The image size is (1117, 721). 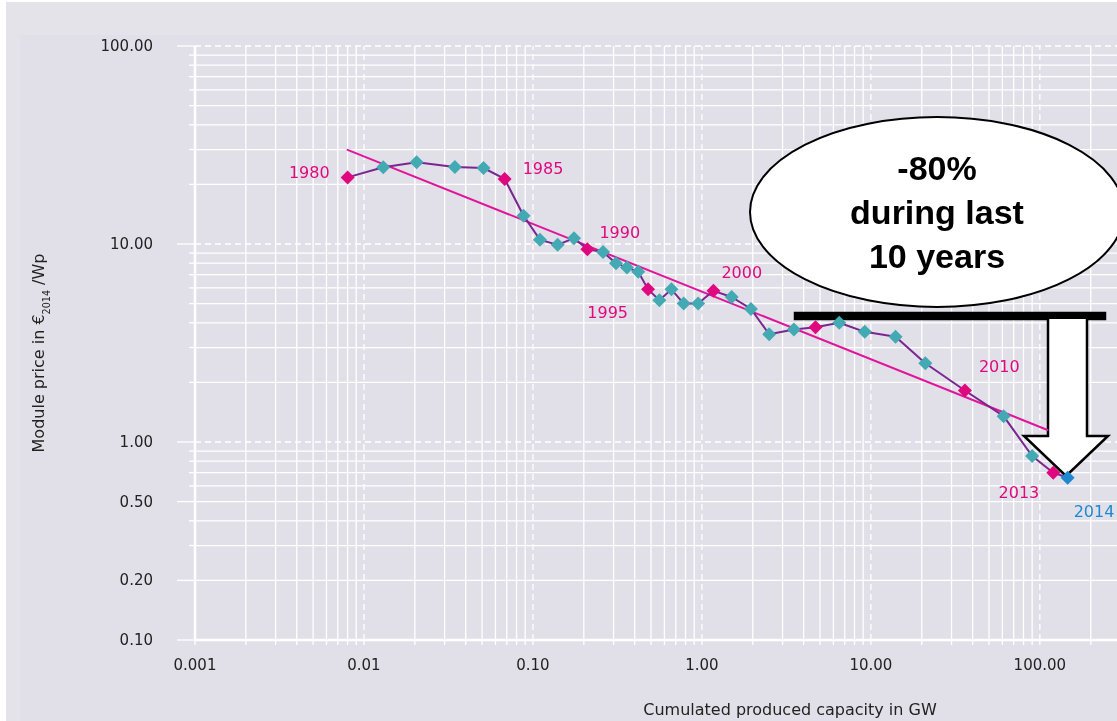 I want to click on y-tick-label: 100.00, so click(x=126, y=46).